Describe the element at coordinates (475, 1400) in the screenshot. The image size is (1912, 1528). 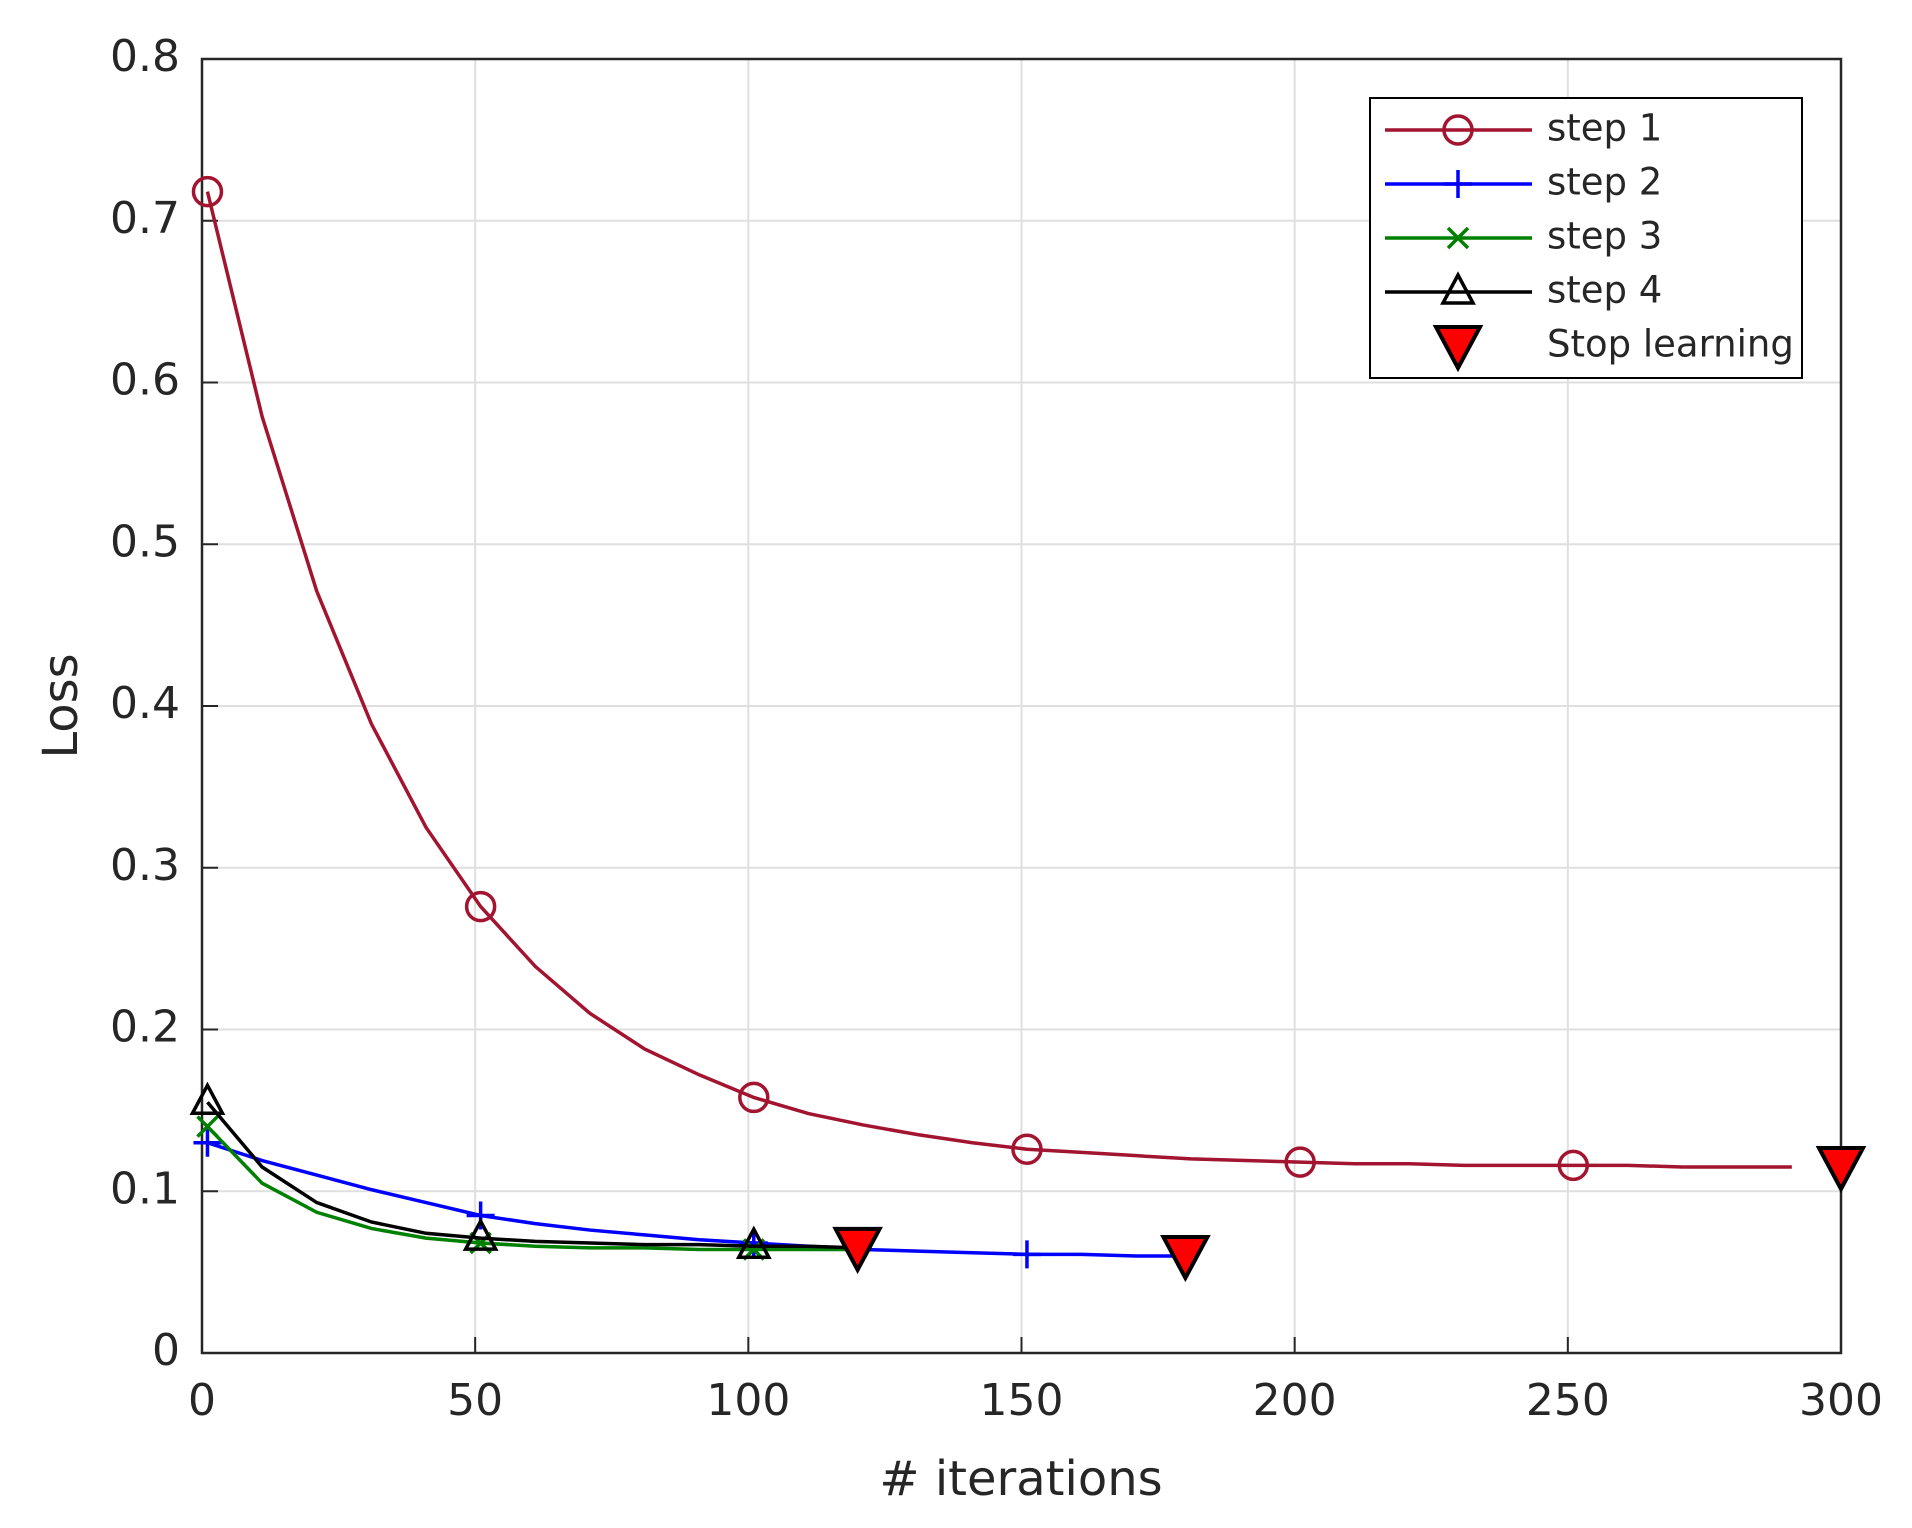
I see `x-tick-label: 50` at that location.